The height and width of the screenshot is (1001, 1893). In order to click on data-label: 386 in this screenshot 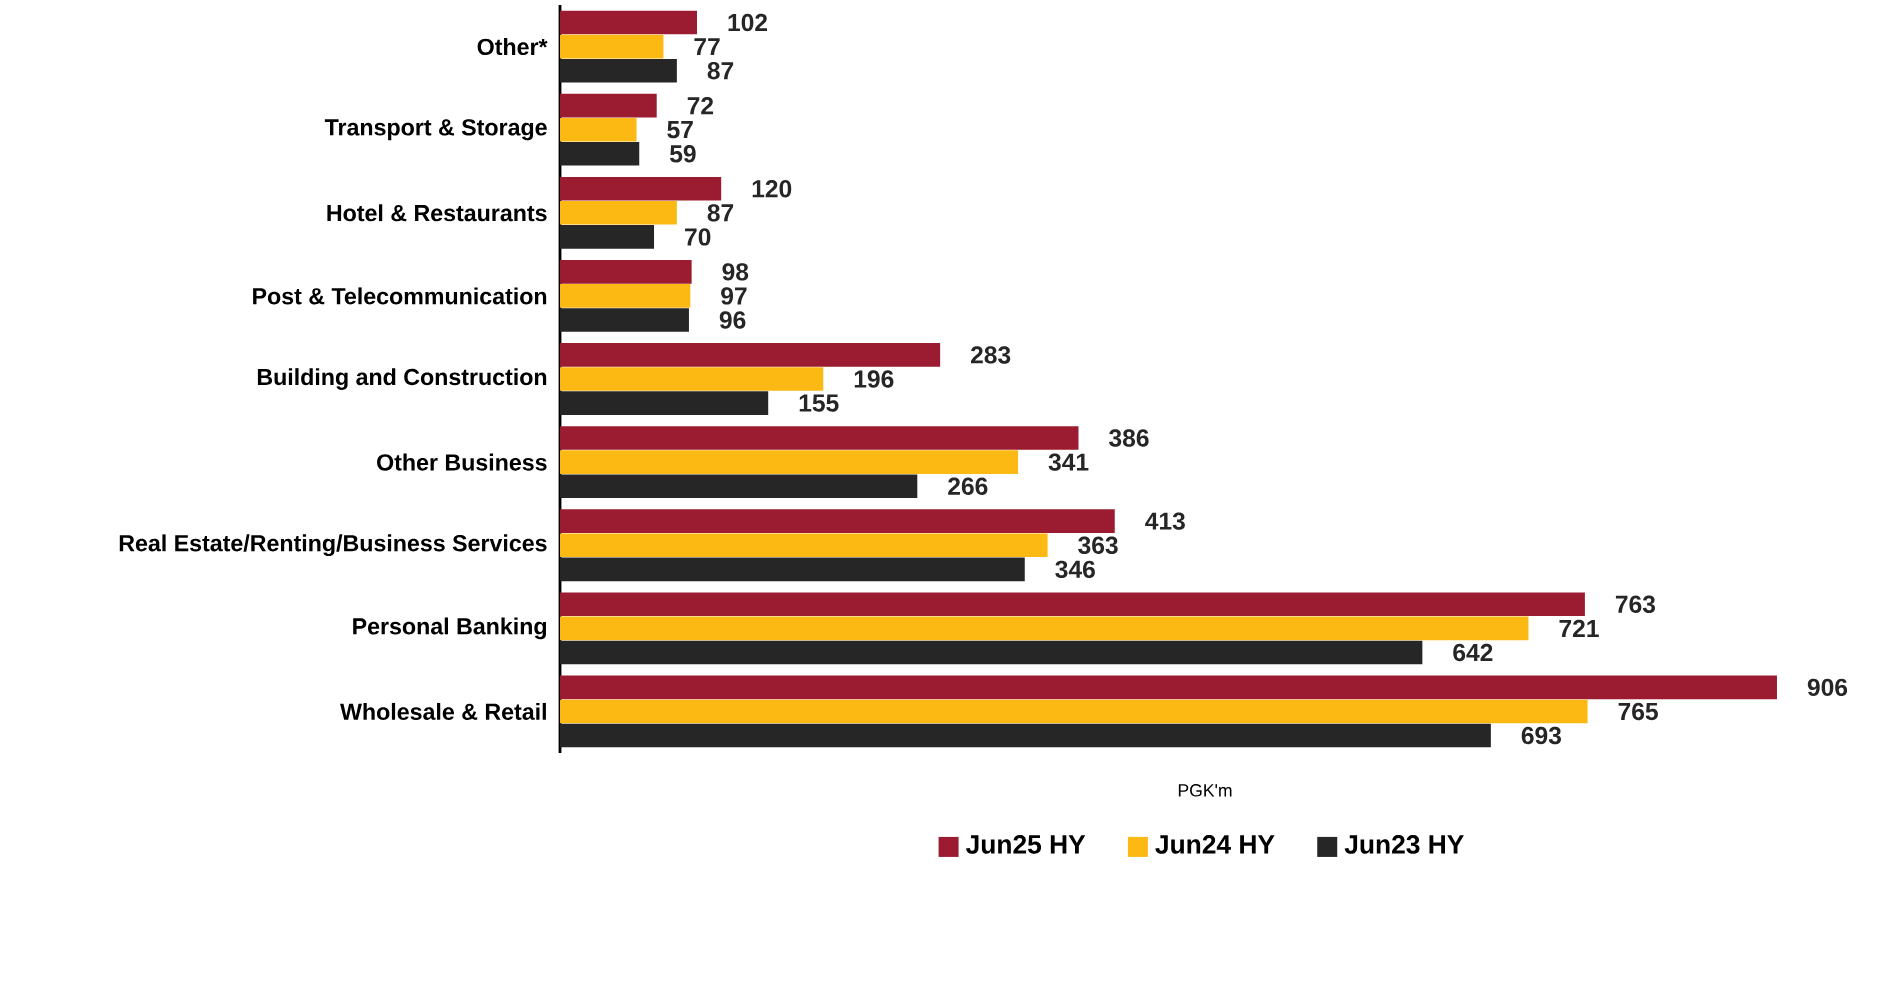, I will do `click(1129, 438)`.